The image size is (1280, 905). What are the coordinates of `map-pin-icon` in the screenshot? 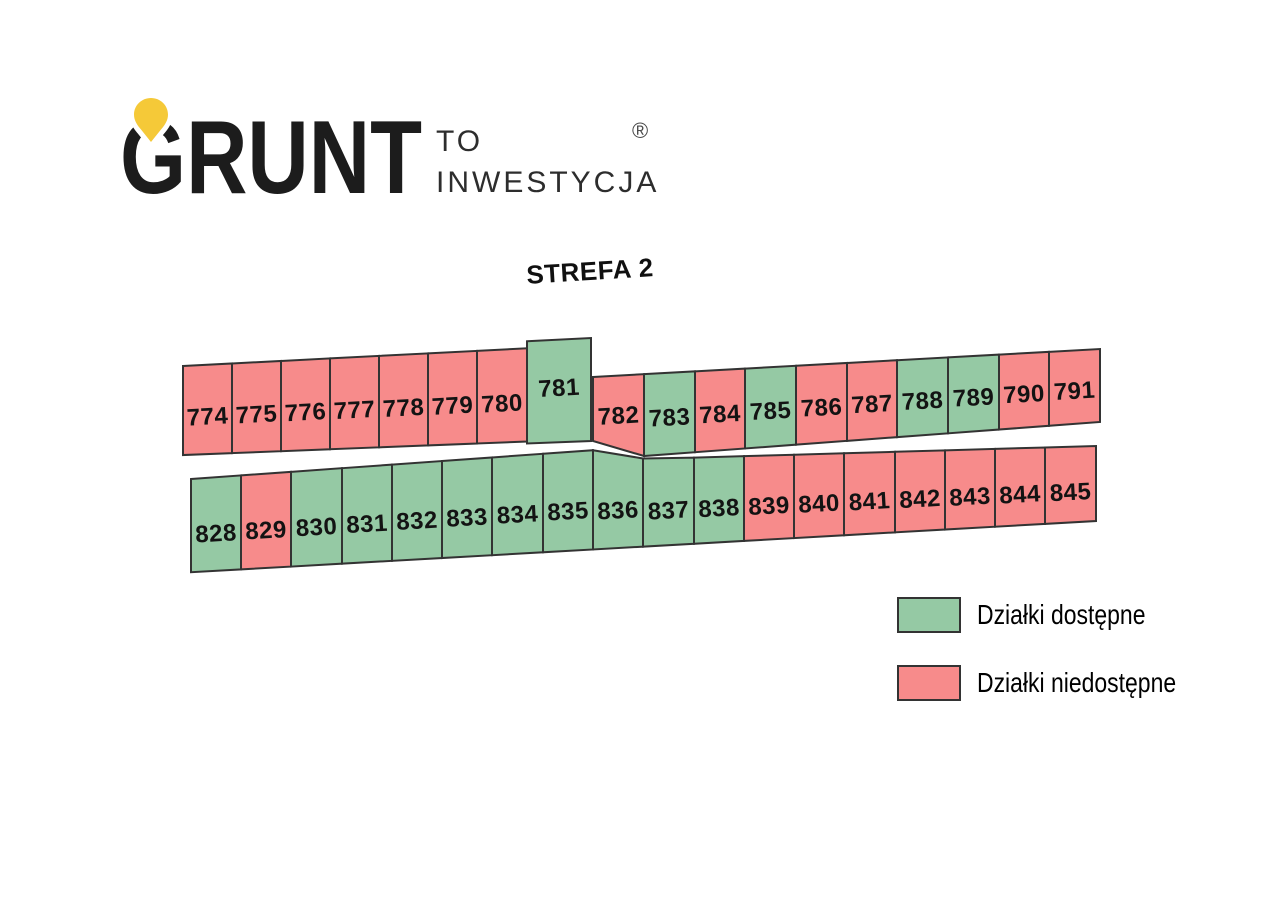 It's located at (151, 120).